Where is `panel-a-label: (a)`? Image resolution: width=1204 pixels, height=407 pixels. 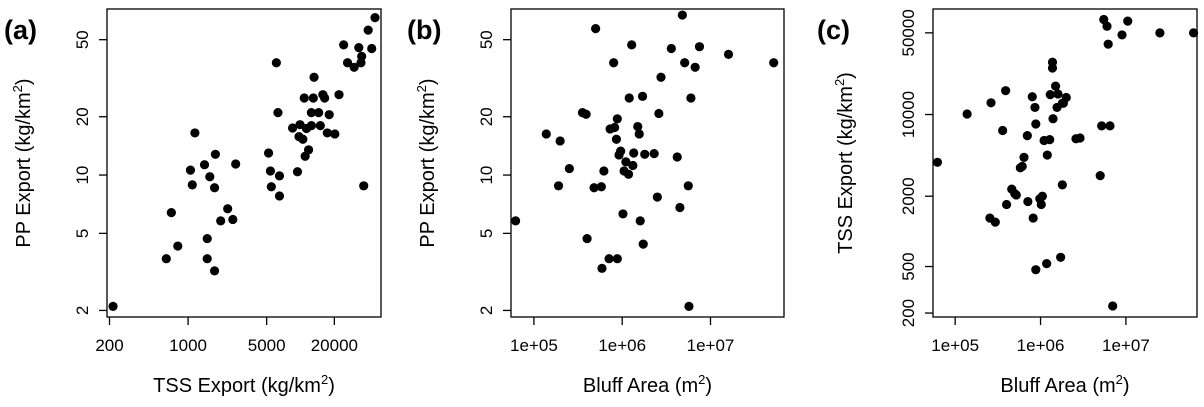
panel-a-label: (a) is located at coordinates (20, 30).